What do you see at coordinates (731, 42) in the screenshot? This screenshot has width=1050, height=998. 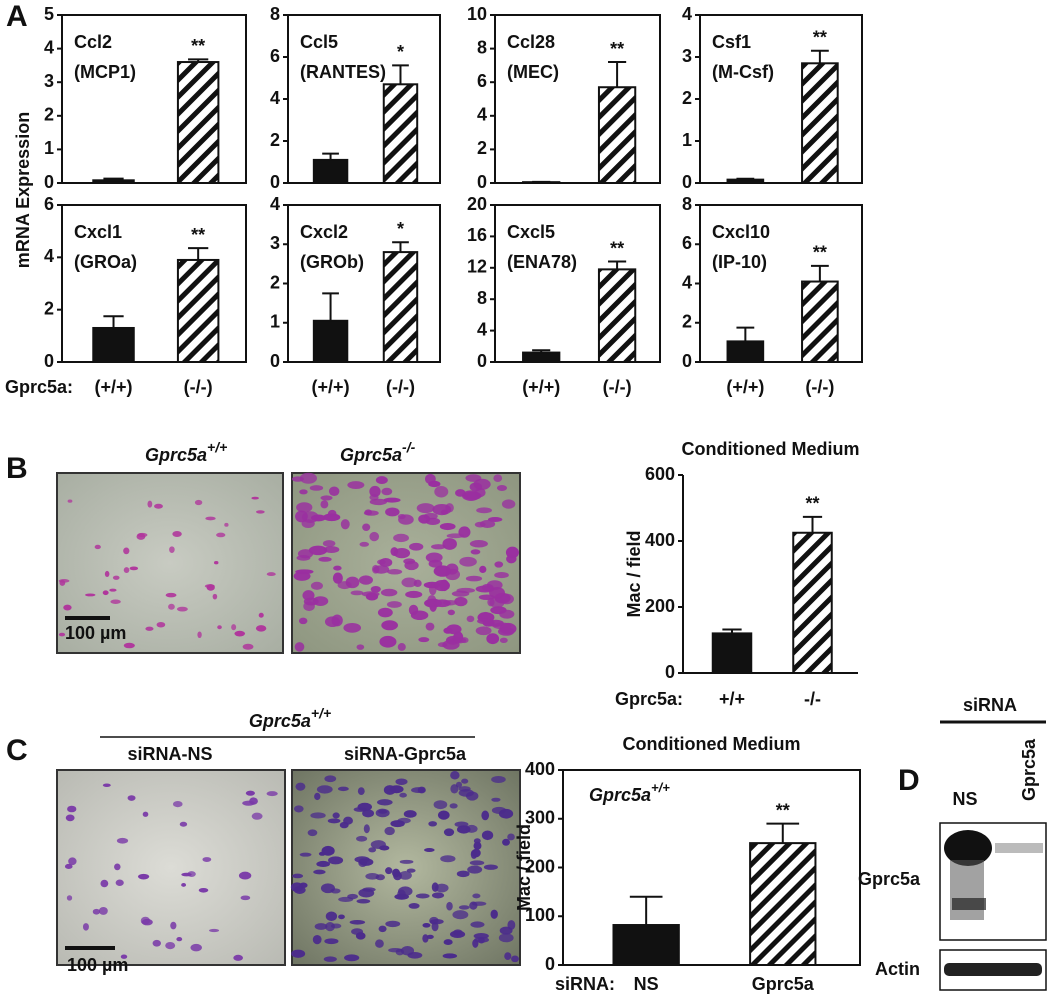 I see `chart-title: Csf1` at bounding box center [731, 42].